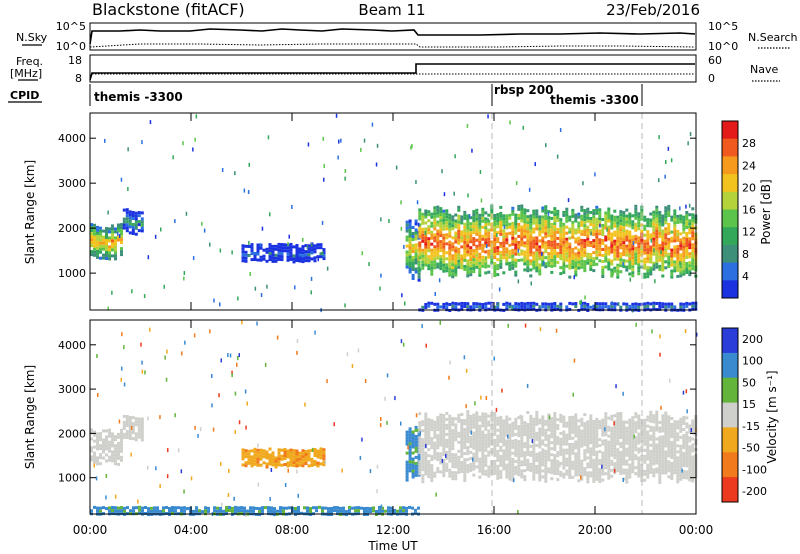  Describe the element at coordinates (71, 26) in the screenshot. I see `noise-left-tick-high: 10^5` at that location.